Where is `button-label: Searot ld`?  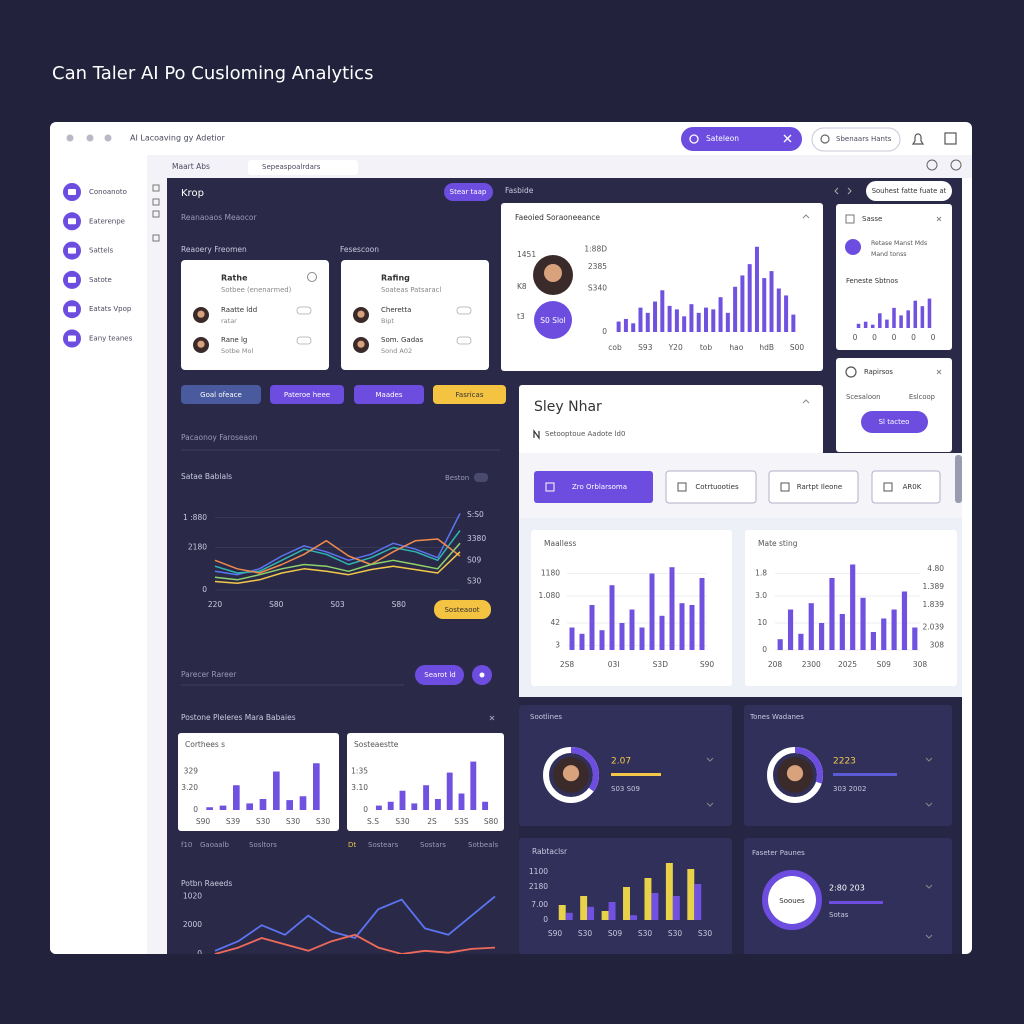 button-label: Searot ld is located at coordinates (439, 675).